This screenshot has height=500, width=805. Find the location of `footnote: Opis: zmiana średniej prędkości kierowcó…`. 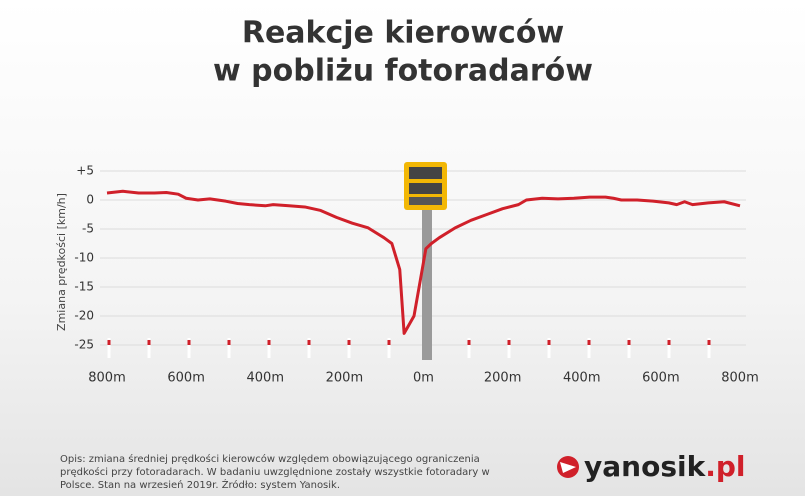

footnote: Opis: zmiana średniej prędkości kierowcó… is located at coordinates (270, 459).